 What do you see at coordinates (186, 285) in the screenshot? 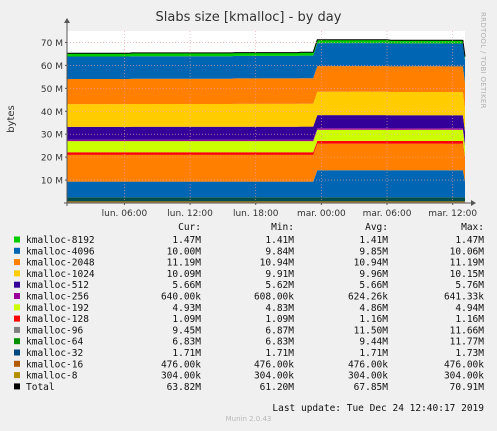
I see `legend-cur: 5.66M` at bounding box center [186, 285].